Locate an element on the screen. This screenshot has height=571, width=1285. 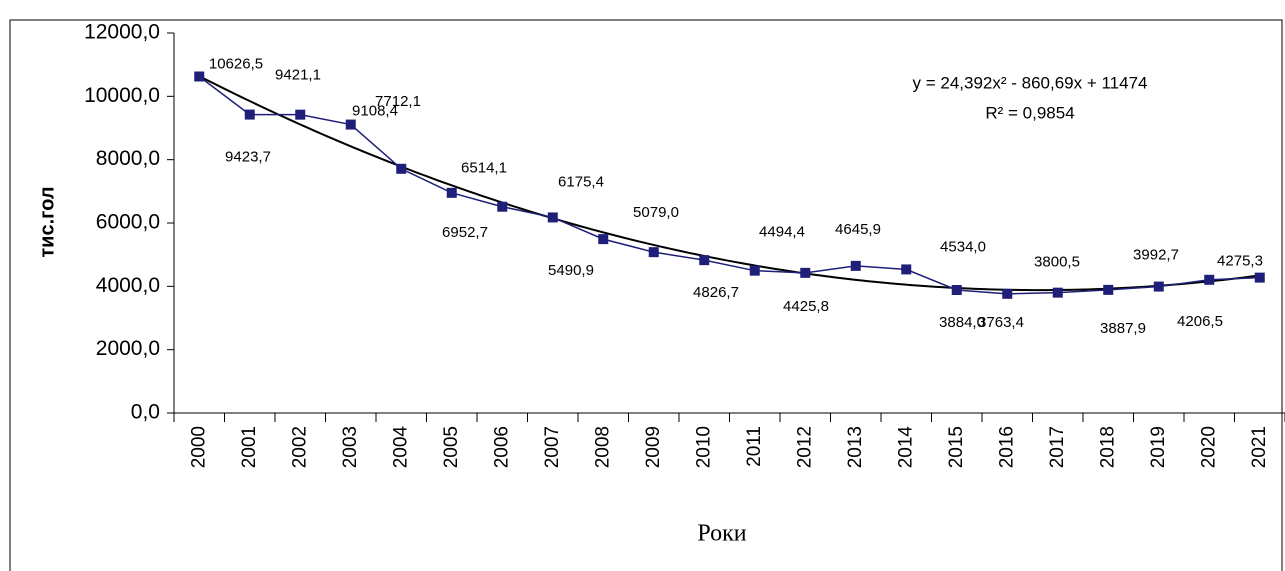
value-label: 3800,5 is located at coordinates (1057, 262).